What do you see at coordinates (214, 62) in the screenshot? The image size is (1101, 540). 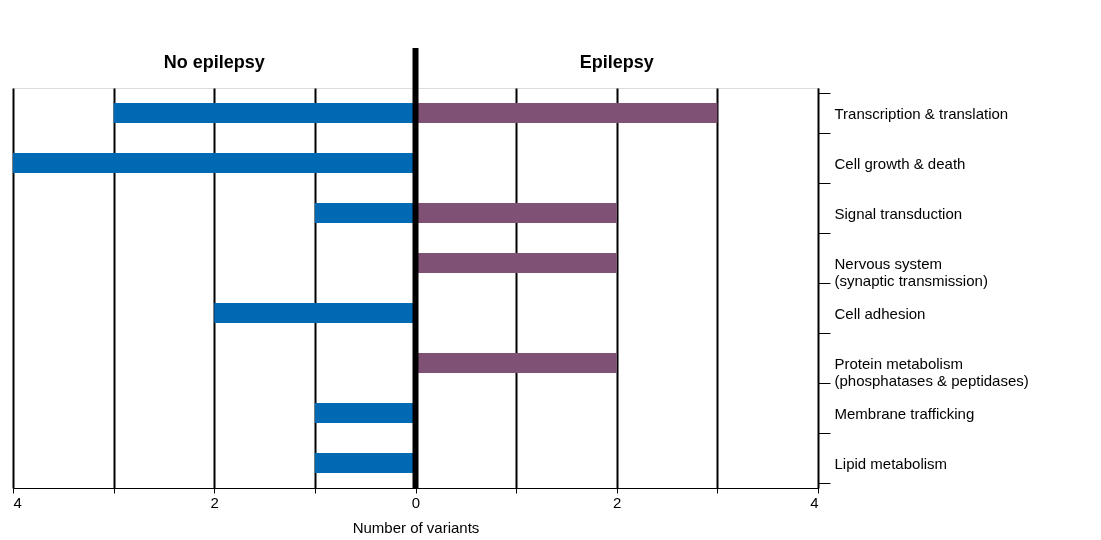 I see `series-label: No epilepsy` at bounding box center [214, 62].